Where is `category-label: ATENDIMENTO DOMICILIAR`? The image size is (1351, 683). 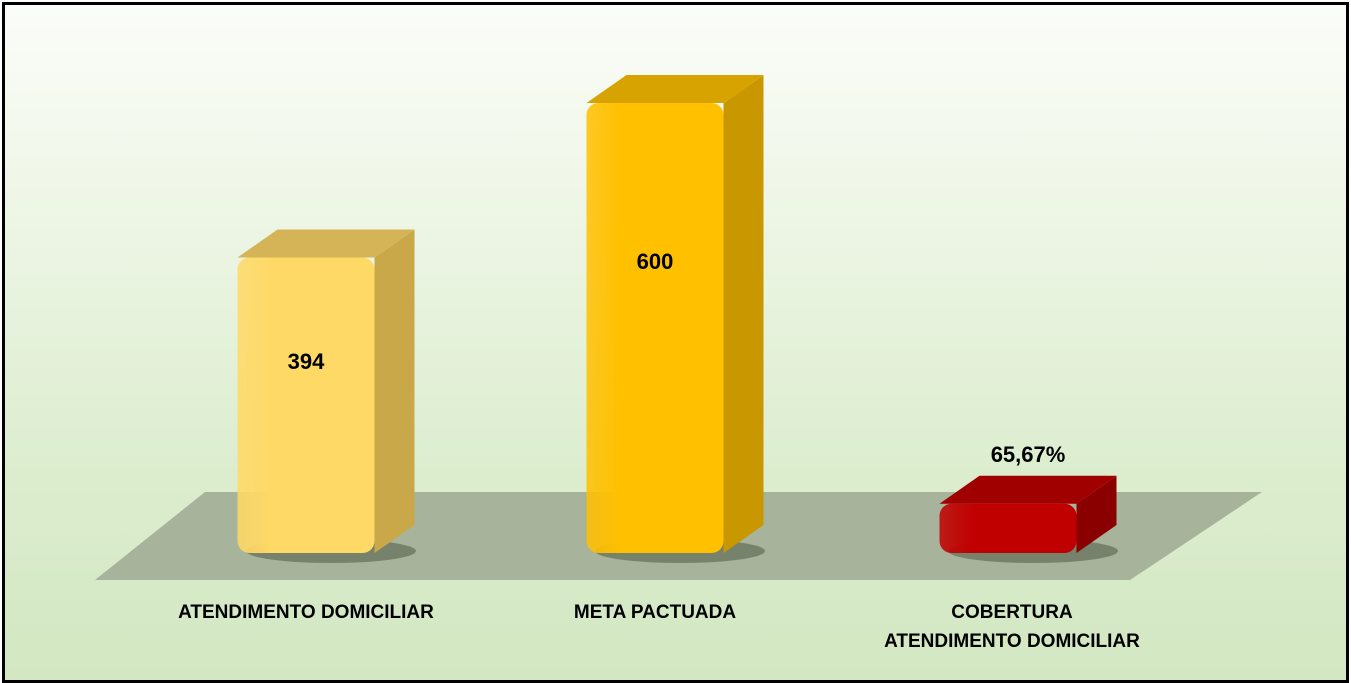
category-label: ATENDIMENTO DOMICILIAR is located at coordinates (306, 612).